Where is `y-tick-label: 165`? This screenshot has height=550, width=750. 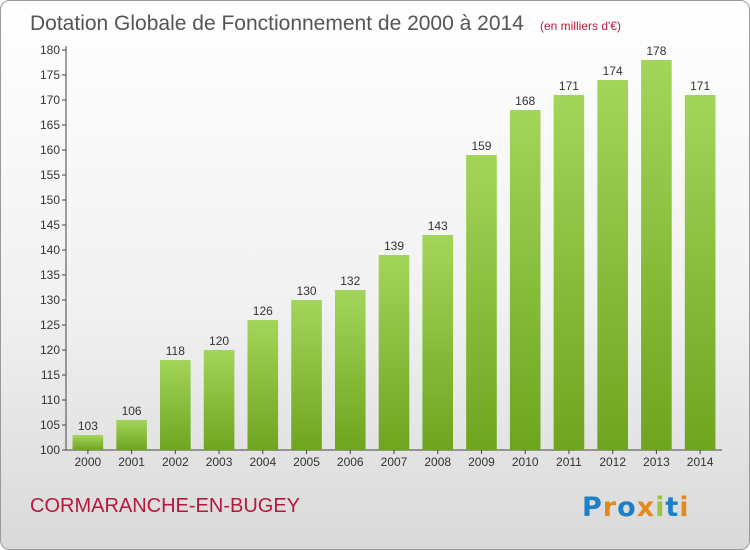 y-tick-label: 165 is located at coordinates (50, 125).